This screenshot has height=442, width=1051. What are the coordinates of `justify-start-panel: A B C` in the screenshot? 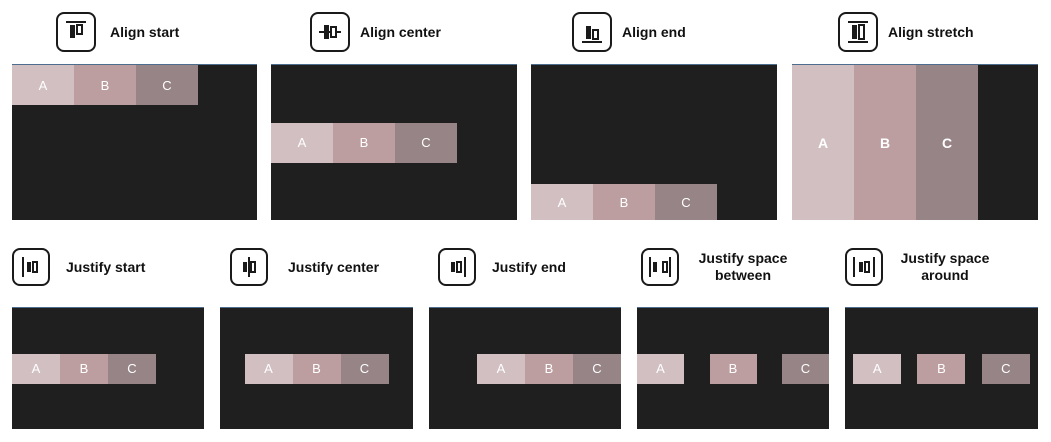 It's located at (108, 368).